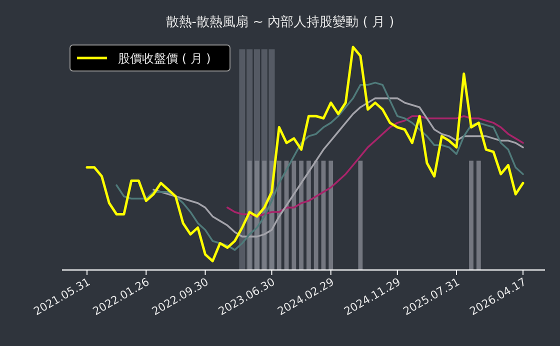 This screenshot has height=346, width=560. I want to click on chart-title: 散熱-散熱風扇 ~ 內部人持股變動 ( 月 ), so click(280, 22).